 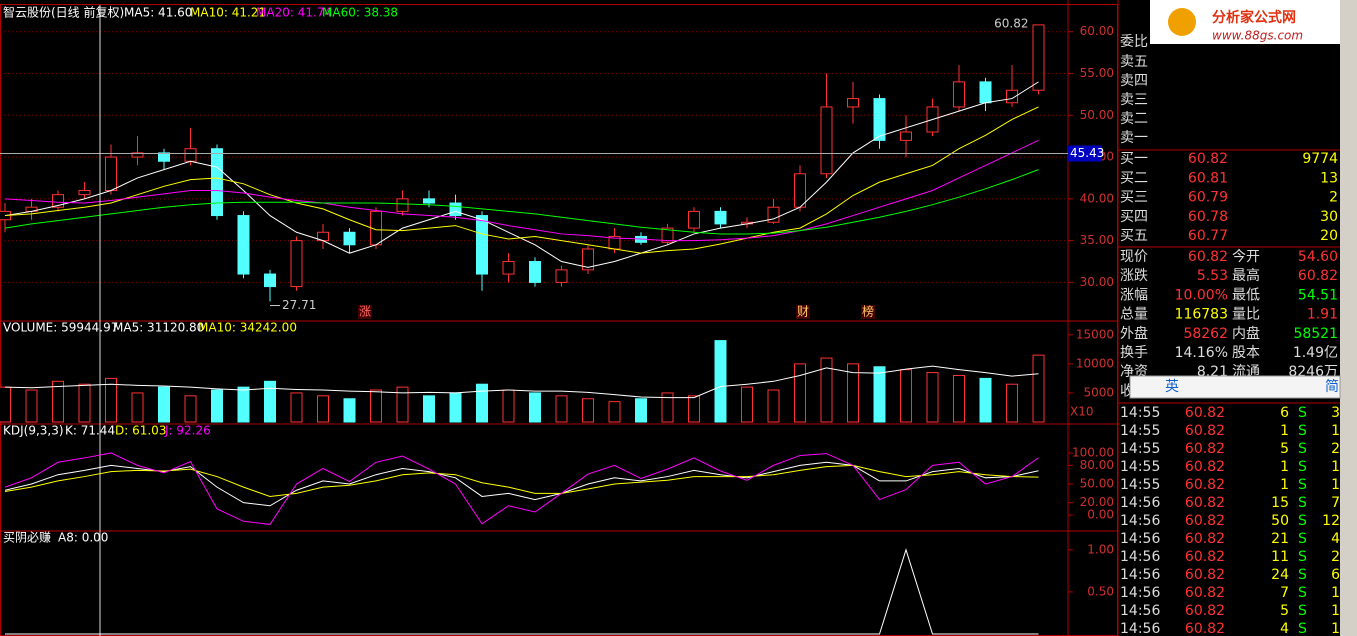 I want to click on book-text: 买一, so click(x=1134, y=159).